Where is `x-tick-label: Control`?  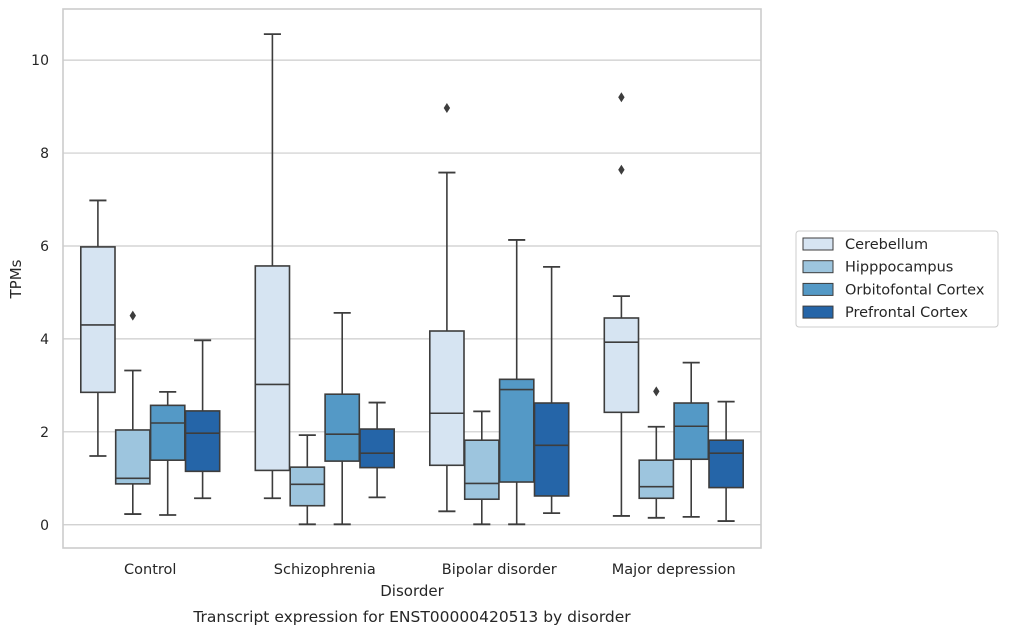 x-tick-label: Control is located at coordinates (150, 570).